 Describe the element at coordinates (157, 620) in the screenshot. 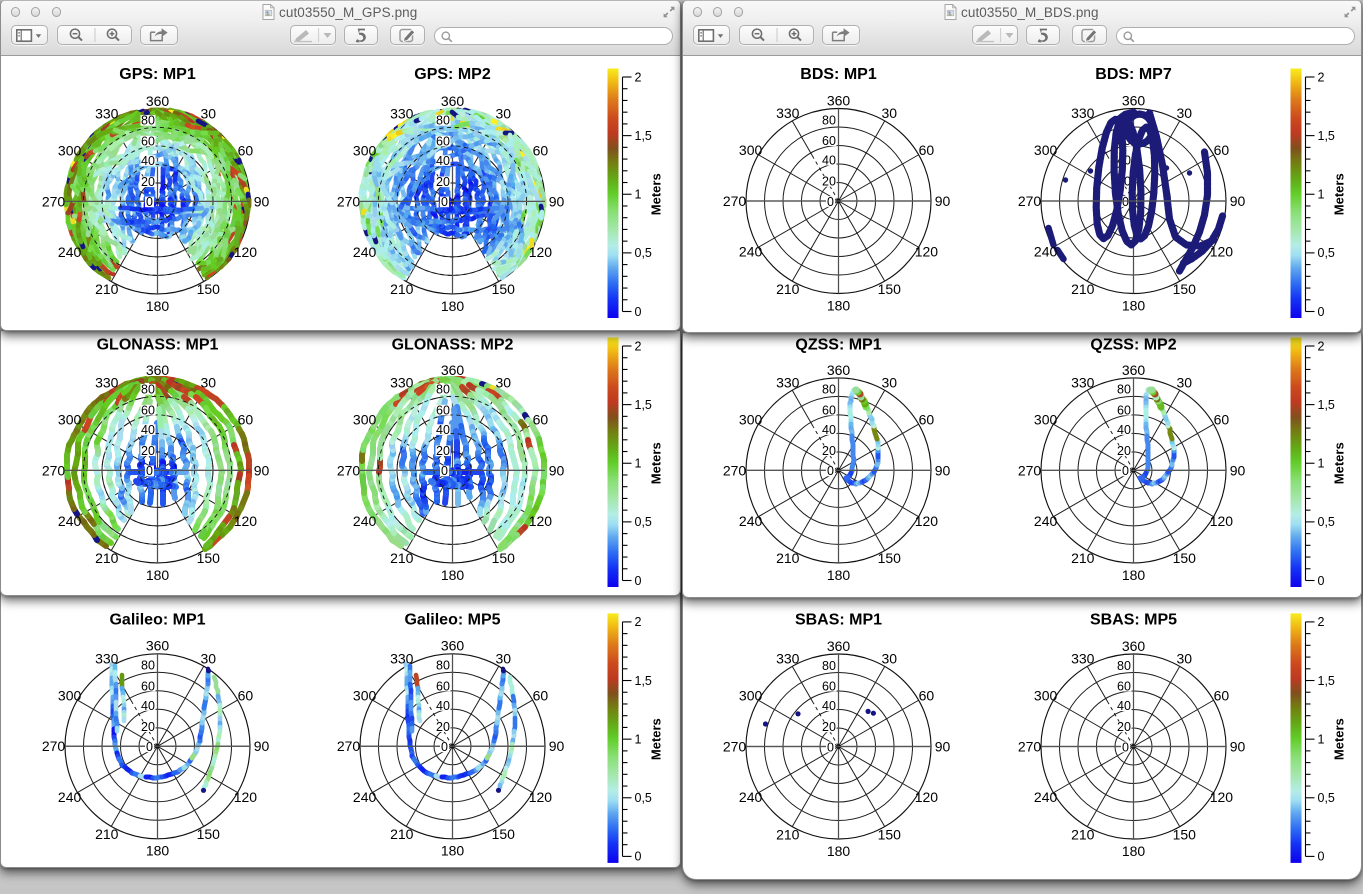

I see `svg-text: Galileo: MP1` at that location.